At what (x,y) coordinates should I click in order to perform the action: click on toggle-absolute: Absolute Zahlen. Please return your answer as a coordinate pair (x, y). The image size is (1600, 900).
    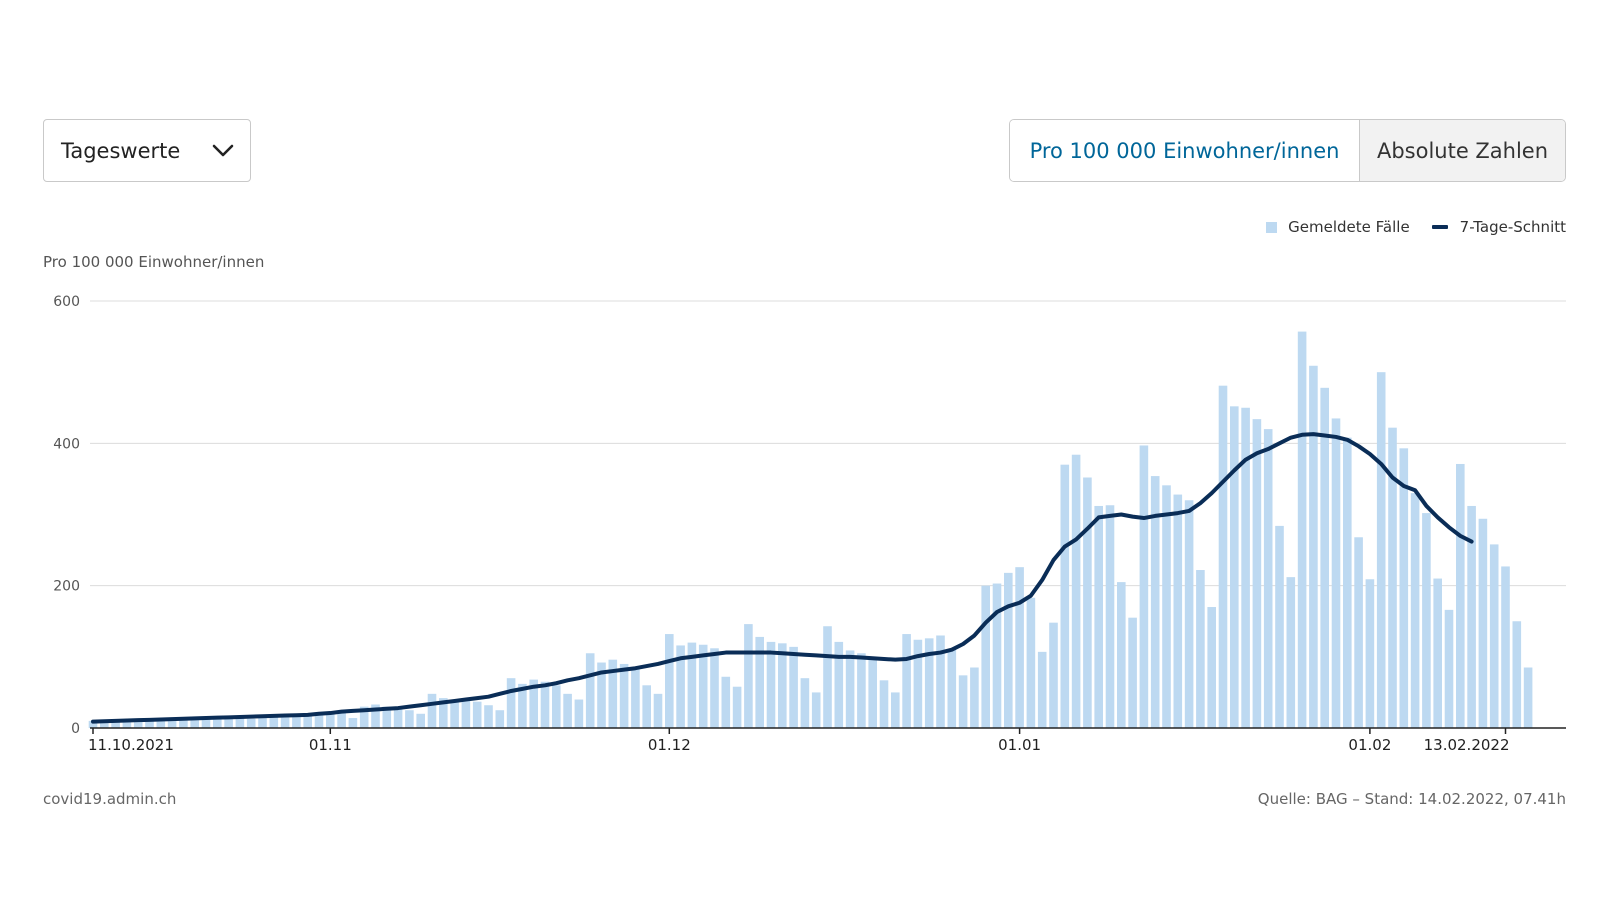
    Looking at the image, I should click on (1462, 150).